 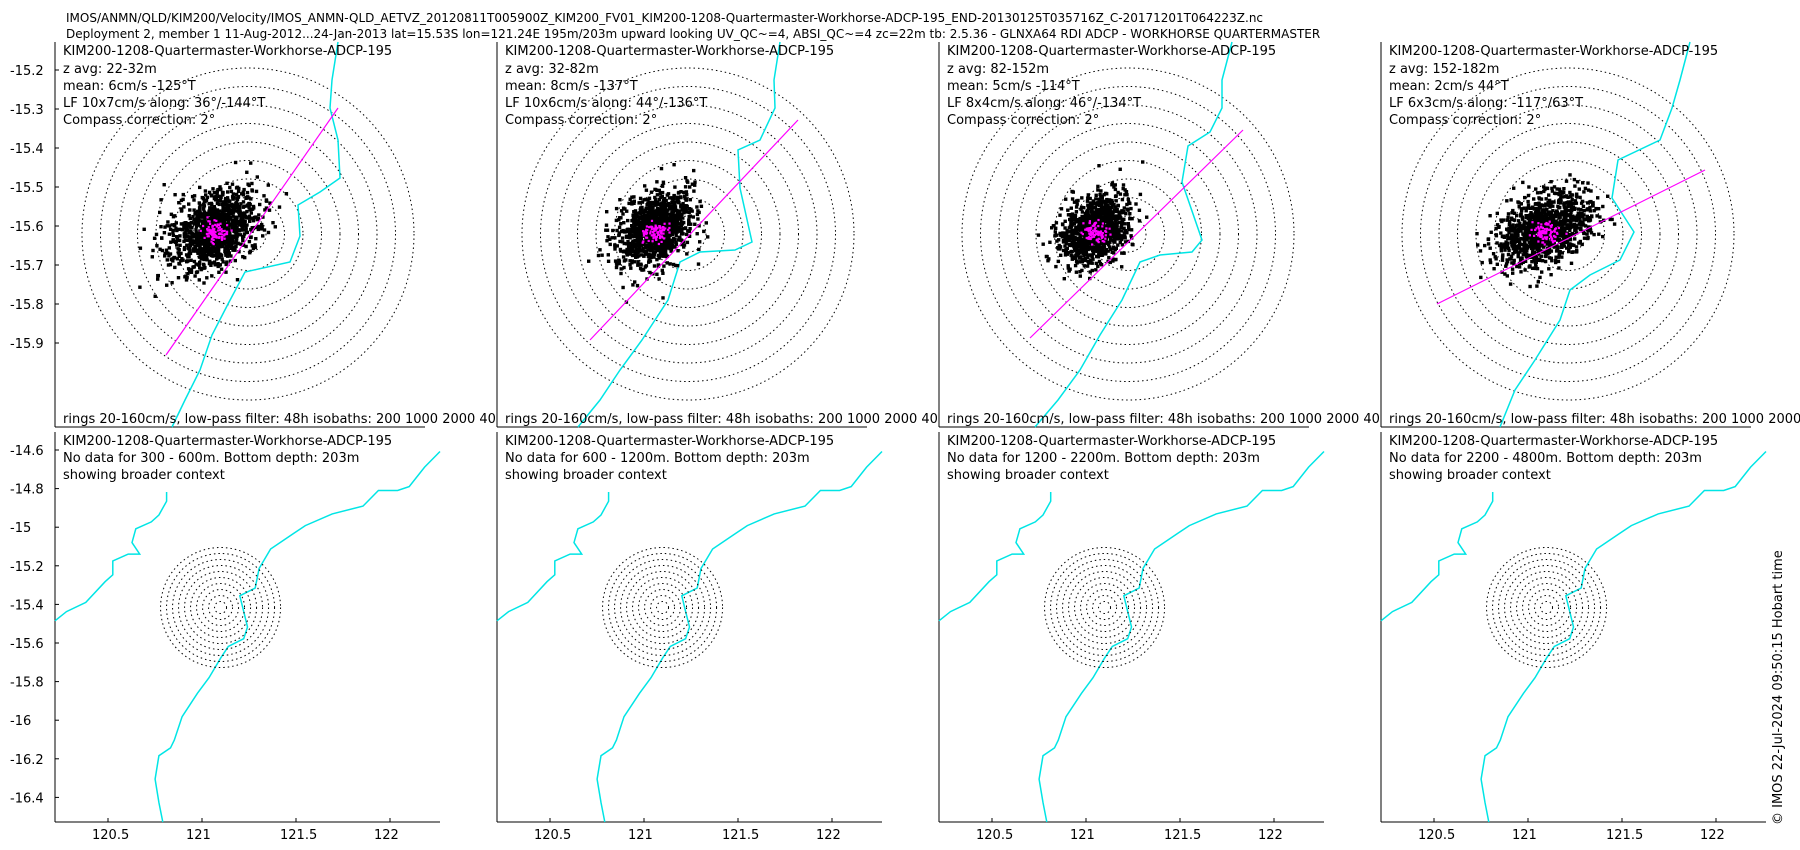 What do you see at coordinates (27, 344) in the screenshot?
I see `y-tick-label: -15.9` at bounding box center [27, 344].